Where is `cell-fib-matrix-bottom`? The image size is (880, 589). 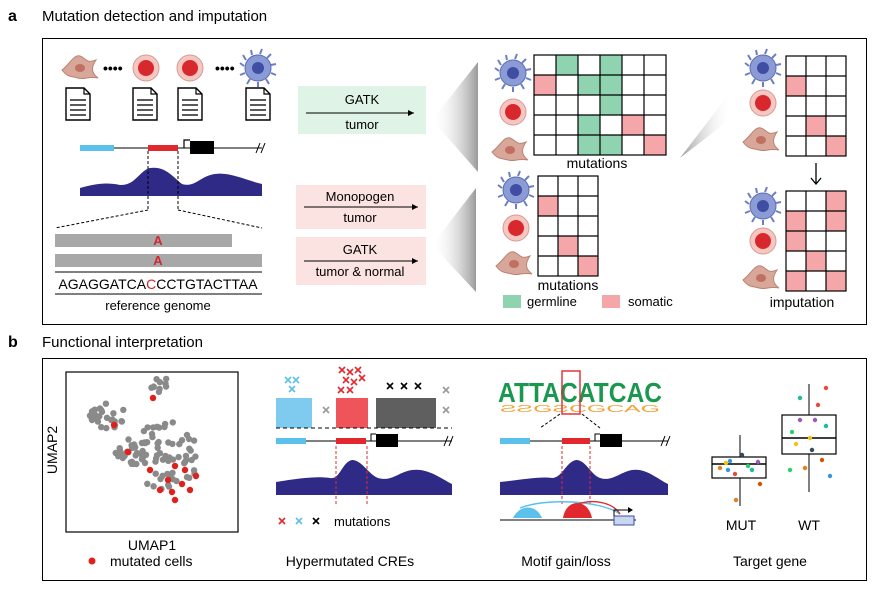
cell-fib-matrix-bottom is located at coordinates (514, 263).